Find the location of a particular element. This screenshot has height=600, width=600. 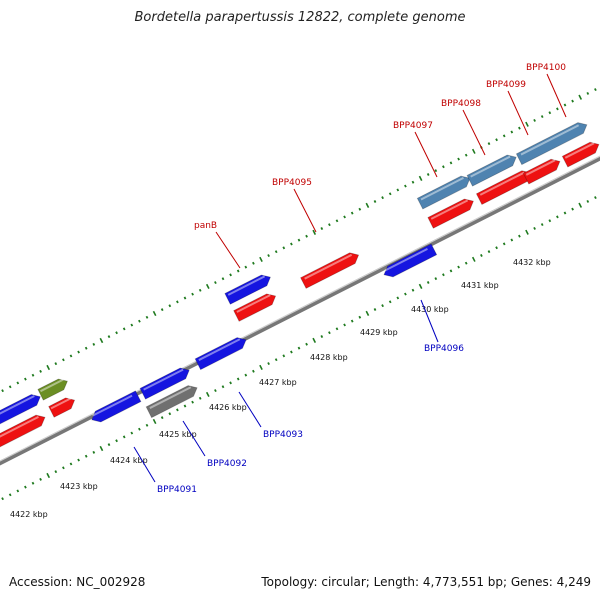

gene-label-panb-leader is located at coordinates (228, 250).